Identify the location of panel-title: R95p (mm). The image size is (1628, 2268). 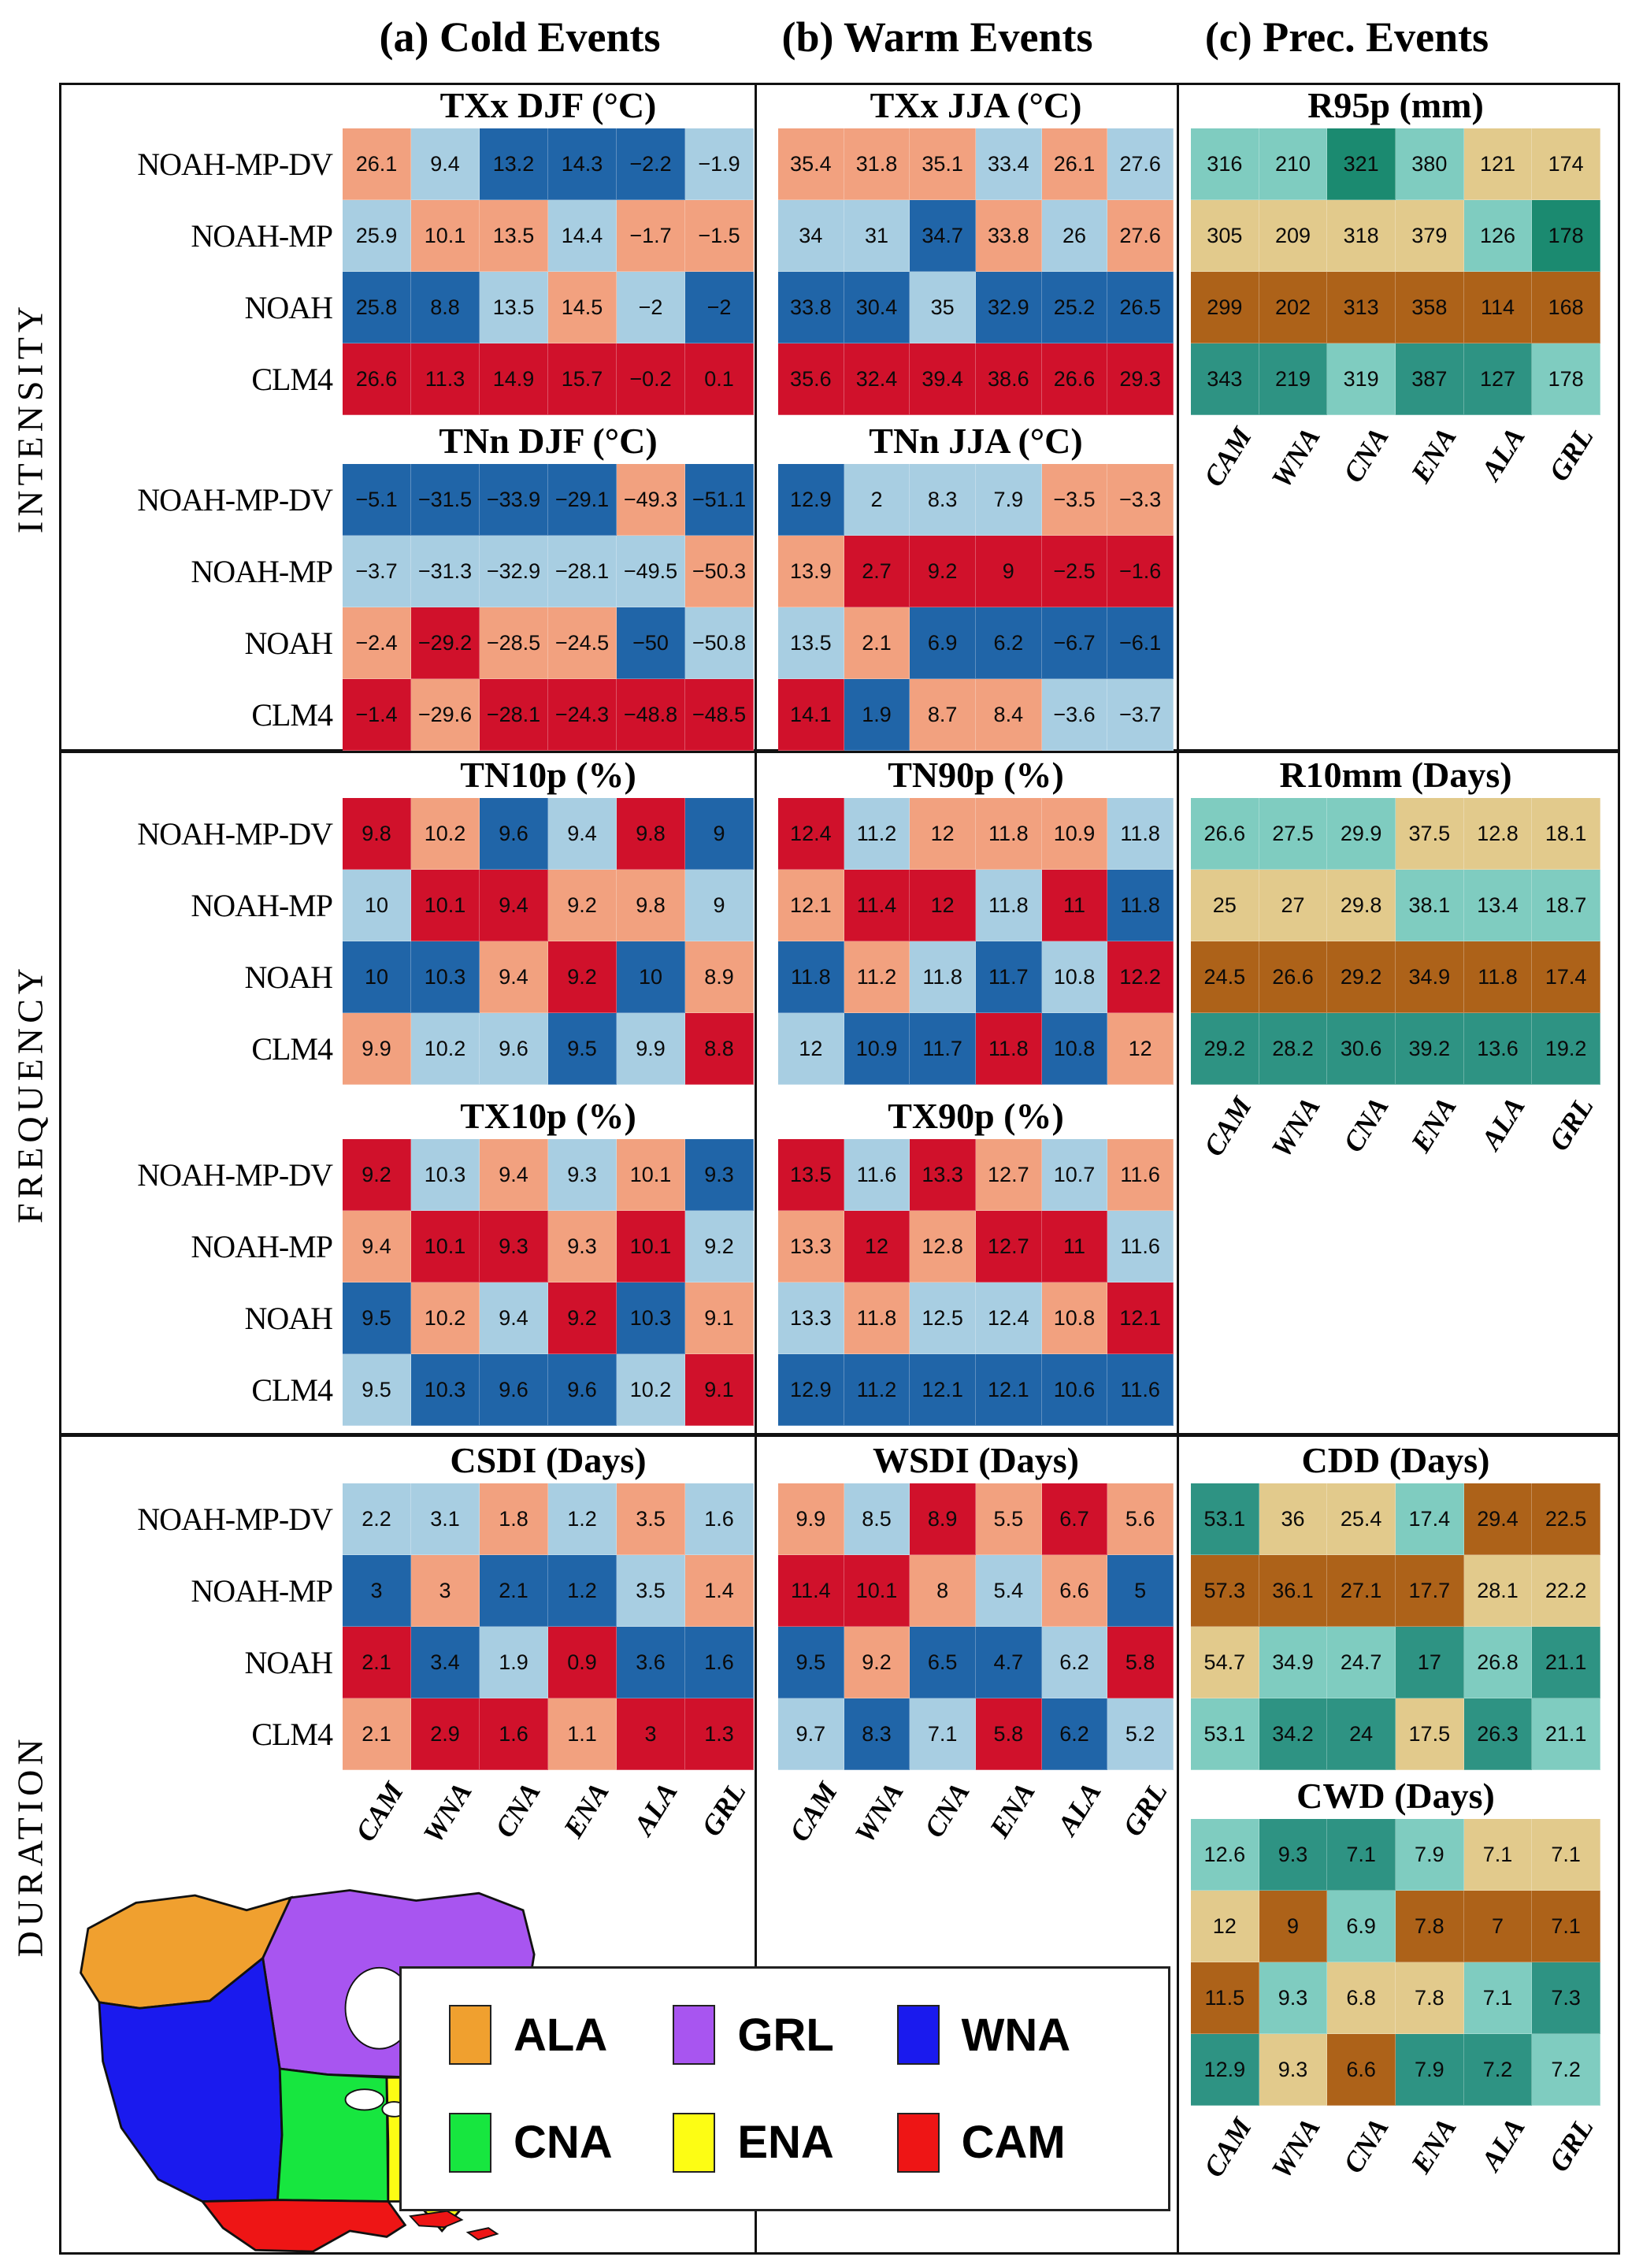
(1395, 105).